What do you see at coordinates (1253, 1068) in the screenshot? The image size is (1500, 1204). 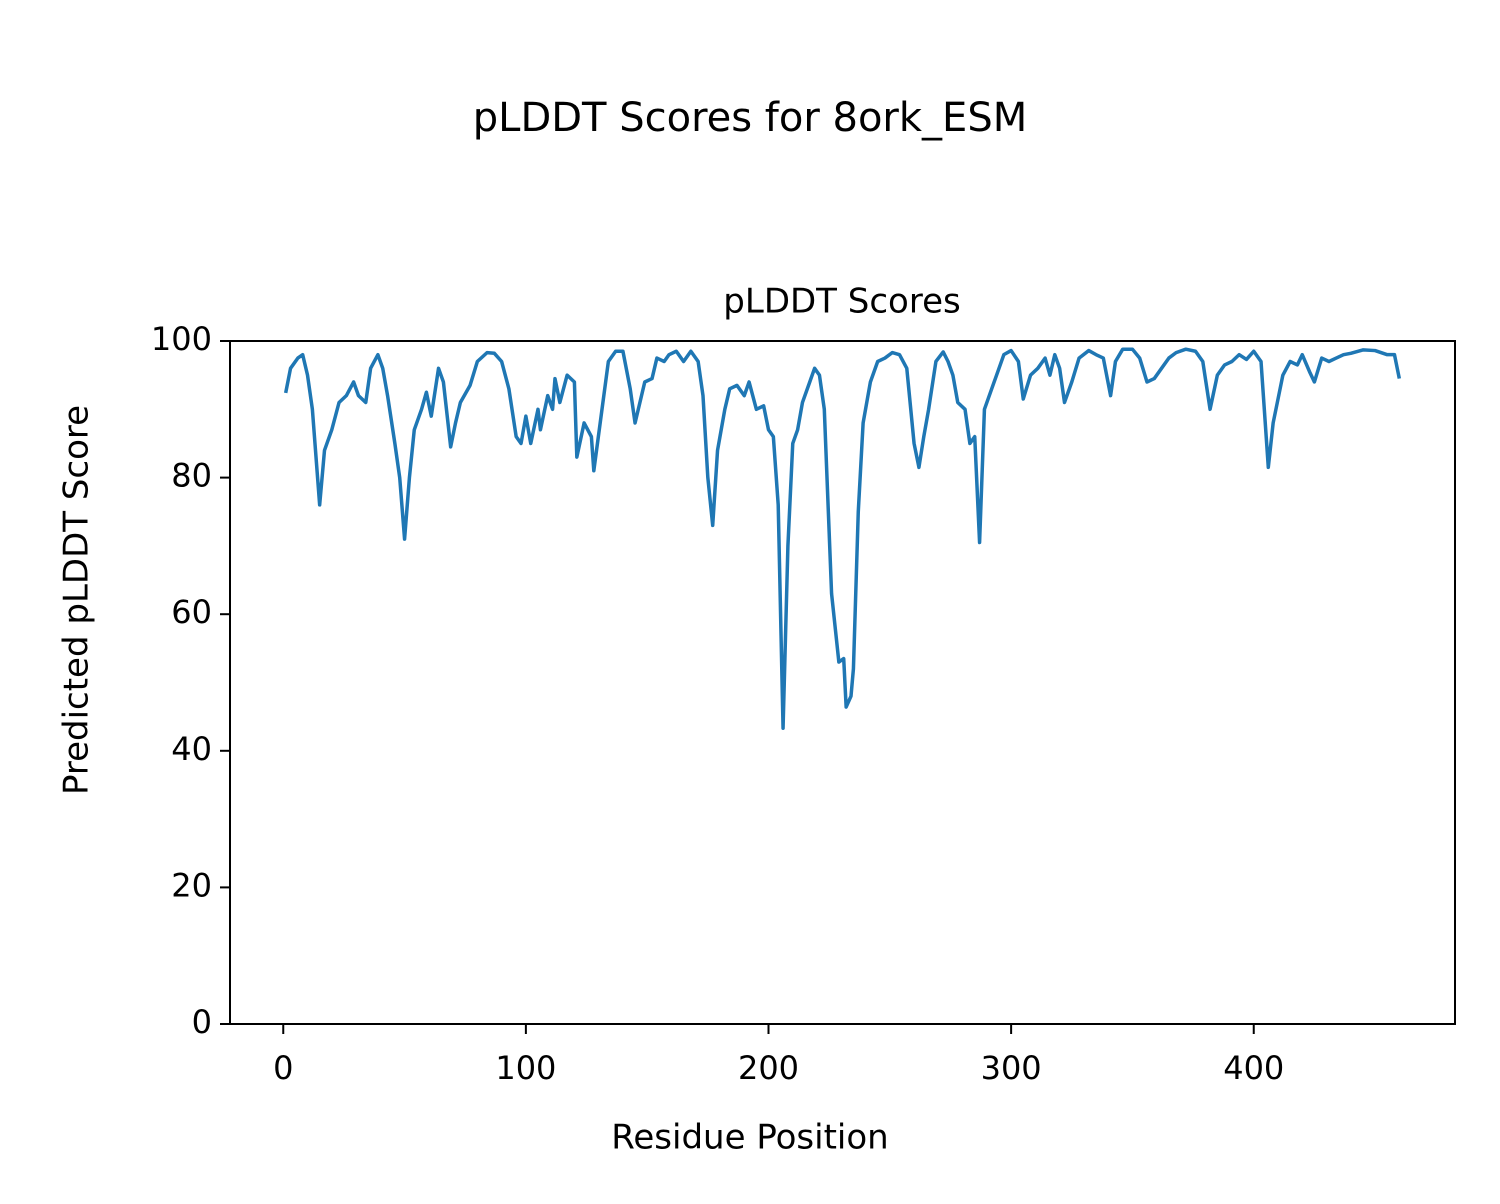 I see `x-tick-label: 400` at bounding box center [1253, 1068].